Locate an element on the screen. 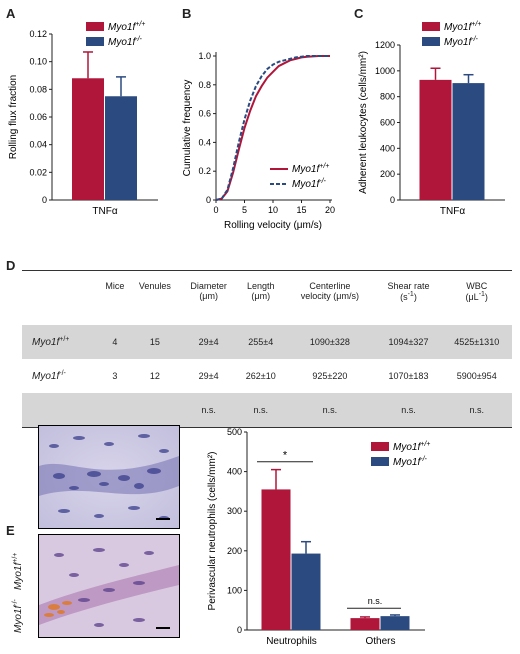 This screenshot has width=520, height=654. table-header-cell: Shear rate (s-1) is located at coordinates (408, 297).